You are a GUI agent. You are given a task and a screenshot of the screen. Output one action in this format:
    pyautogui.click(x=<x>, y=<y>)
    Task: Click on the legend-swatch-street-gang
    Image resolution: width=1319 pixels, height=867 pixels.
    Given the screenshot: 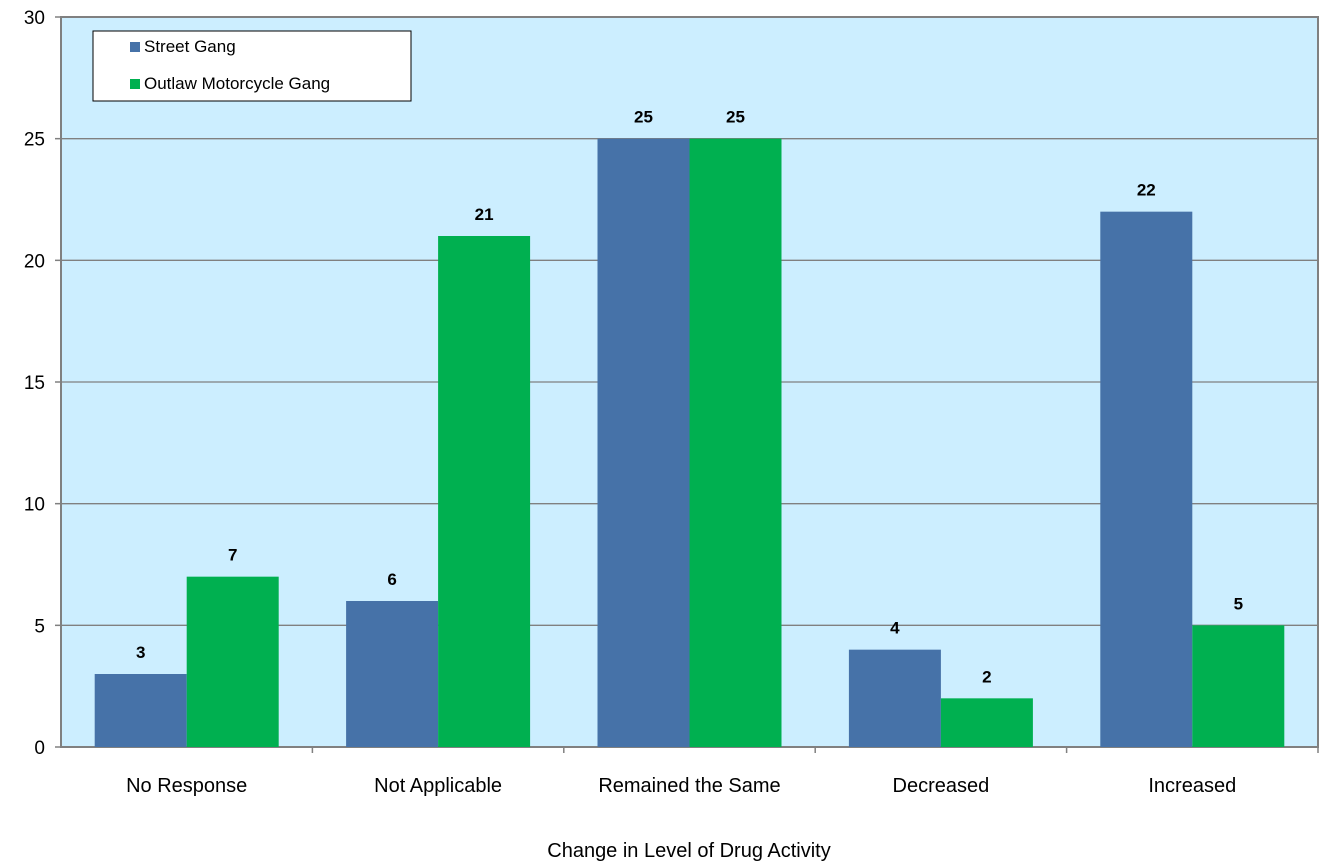 What is the action you would take?
    pyautogui.click(x=135, y=47)
    